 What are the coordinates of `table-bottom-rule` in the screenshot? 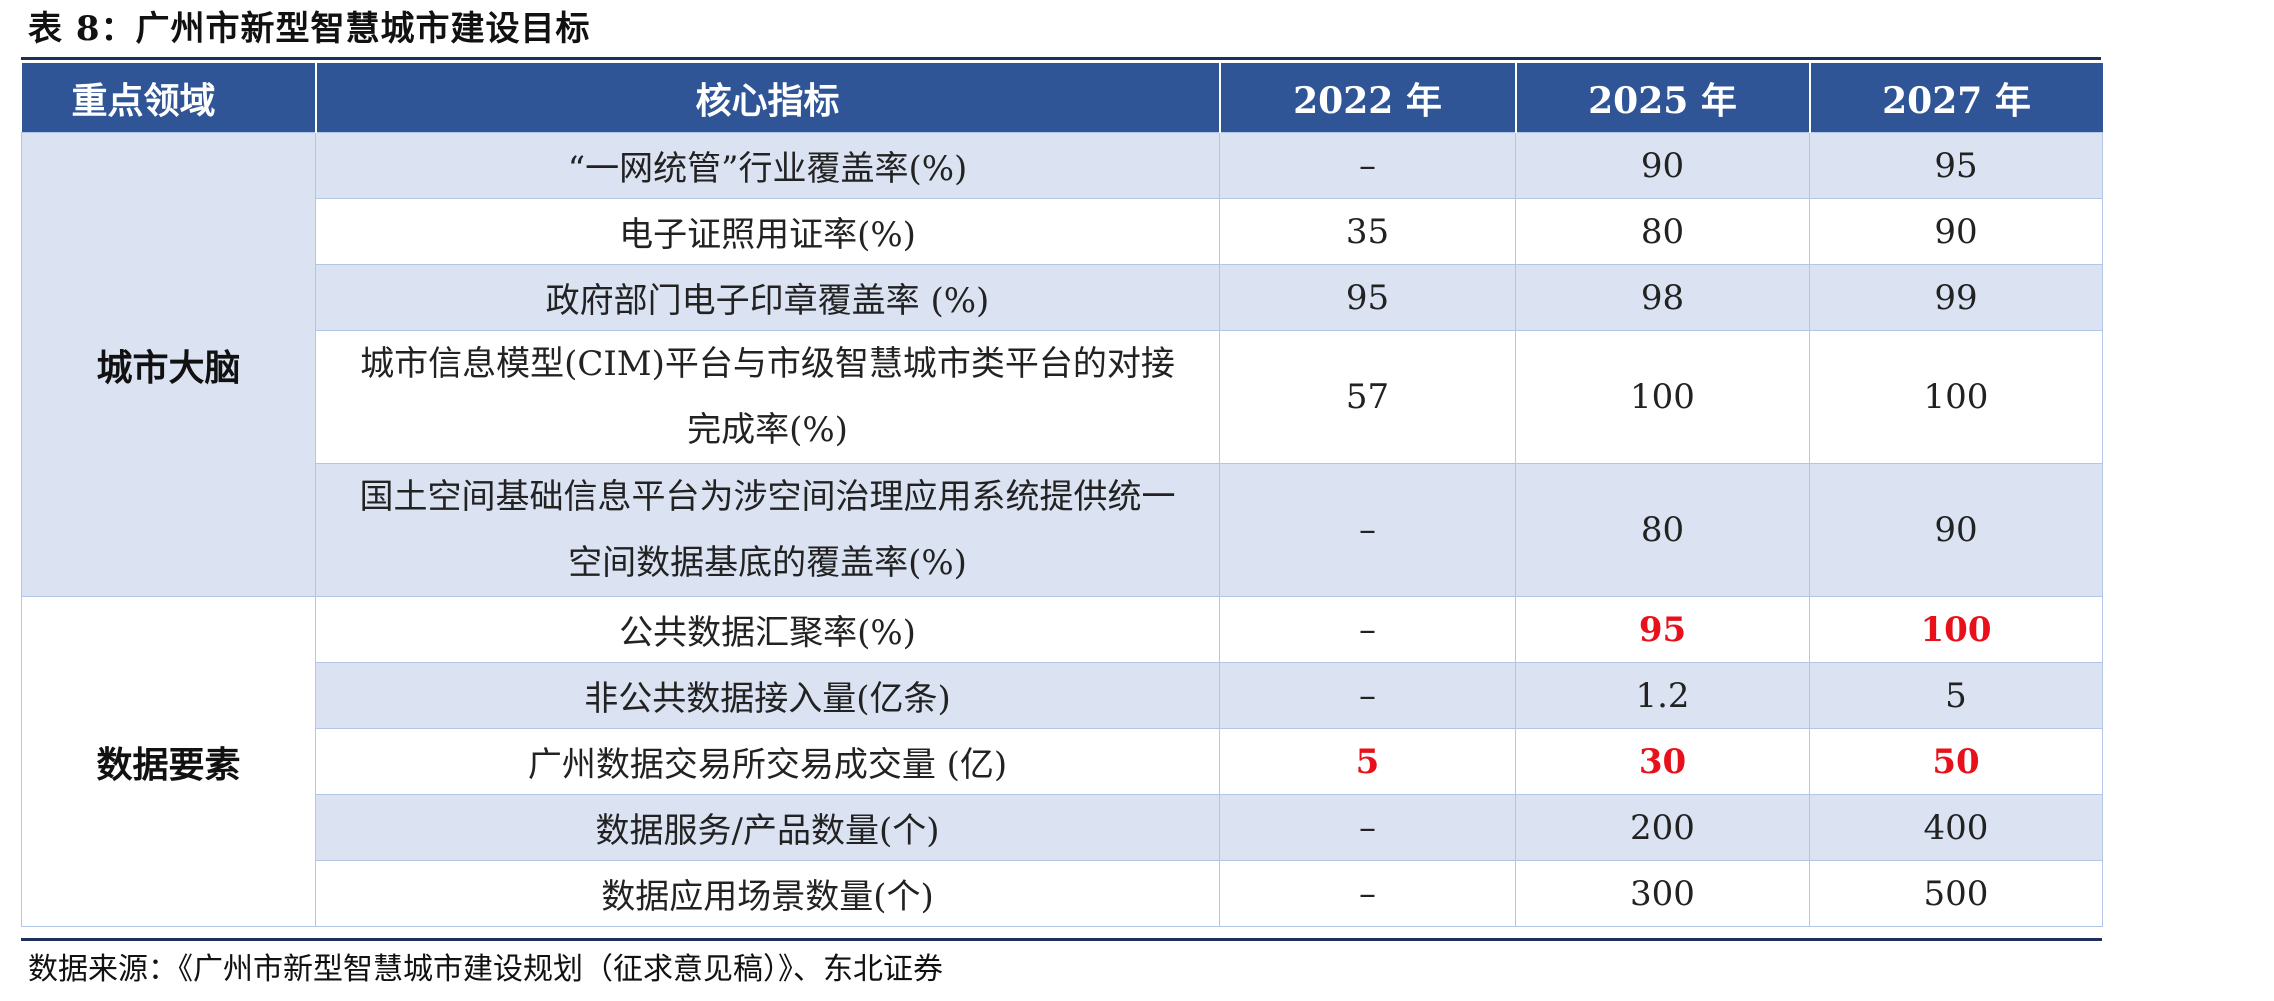 It's located at (1061, 939).